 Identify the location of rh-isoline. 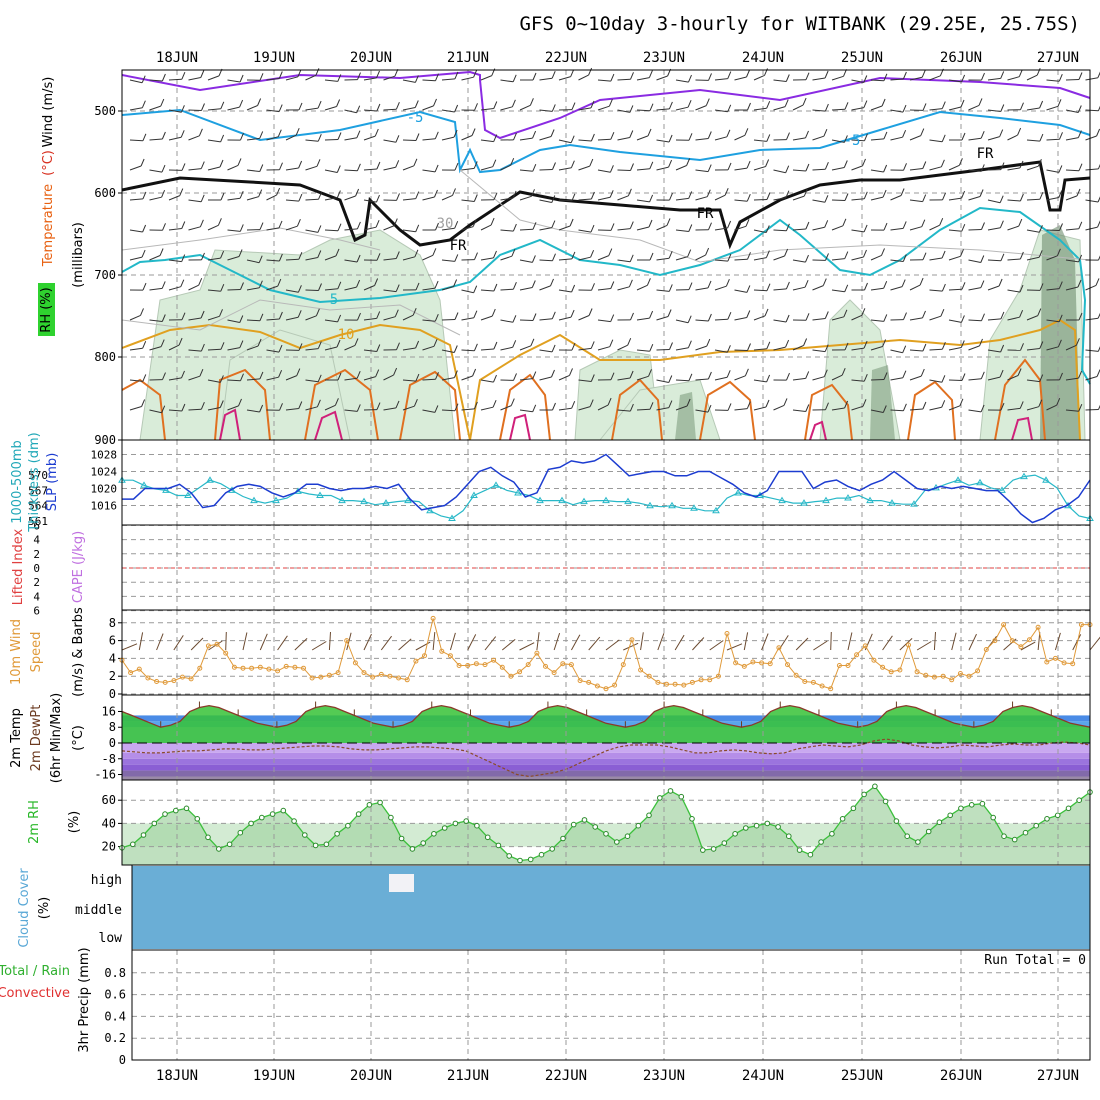
(291, 317).